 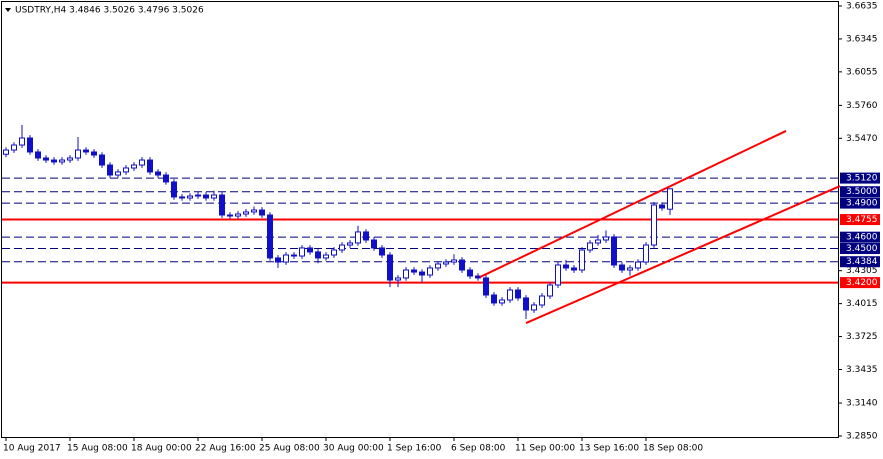 What do you see at coordinates (862, 271) in the screenshot?
I see `y-tick-label: 3.4305` at bounding box center [862, 271].